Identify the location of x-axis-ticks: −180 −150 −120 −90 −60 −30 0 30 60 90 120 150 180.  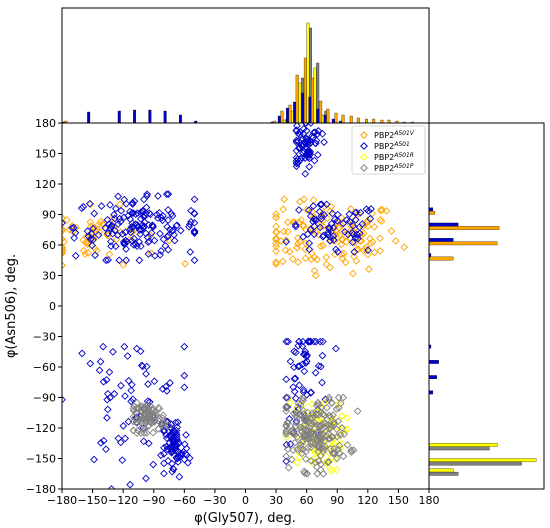
(243, 498).